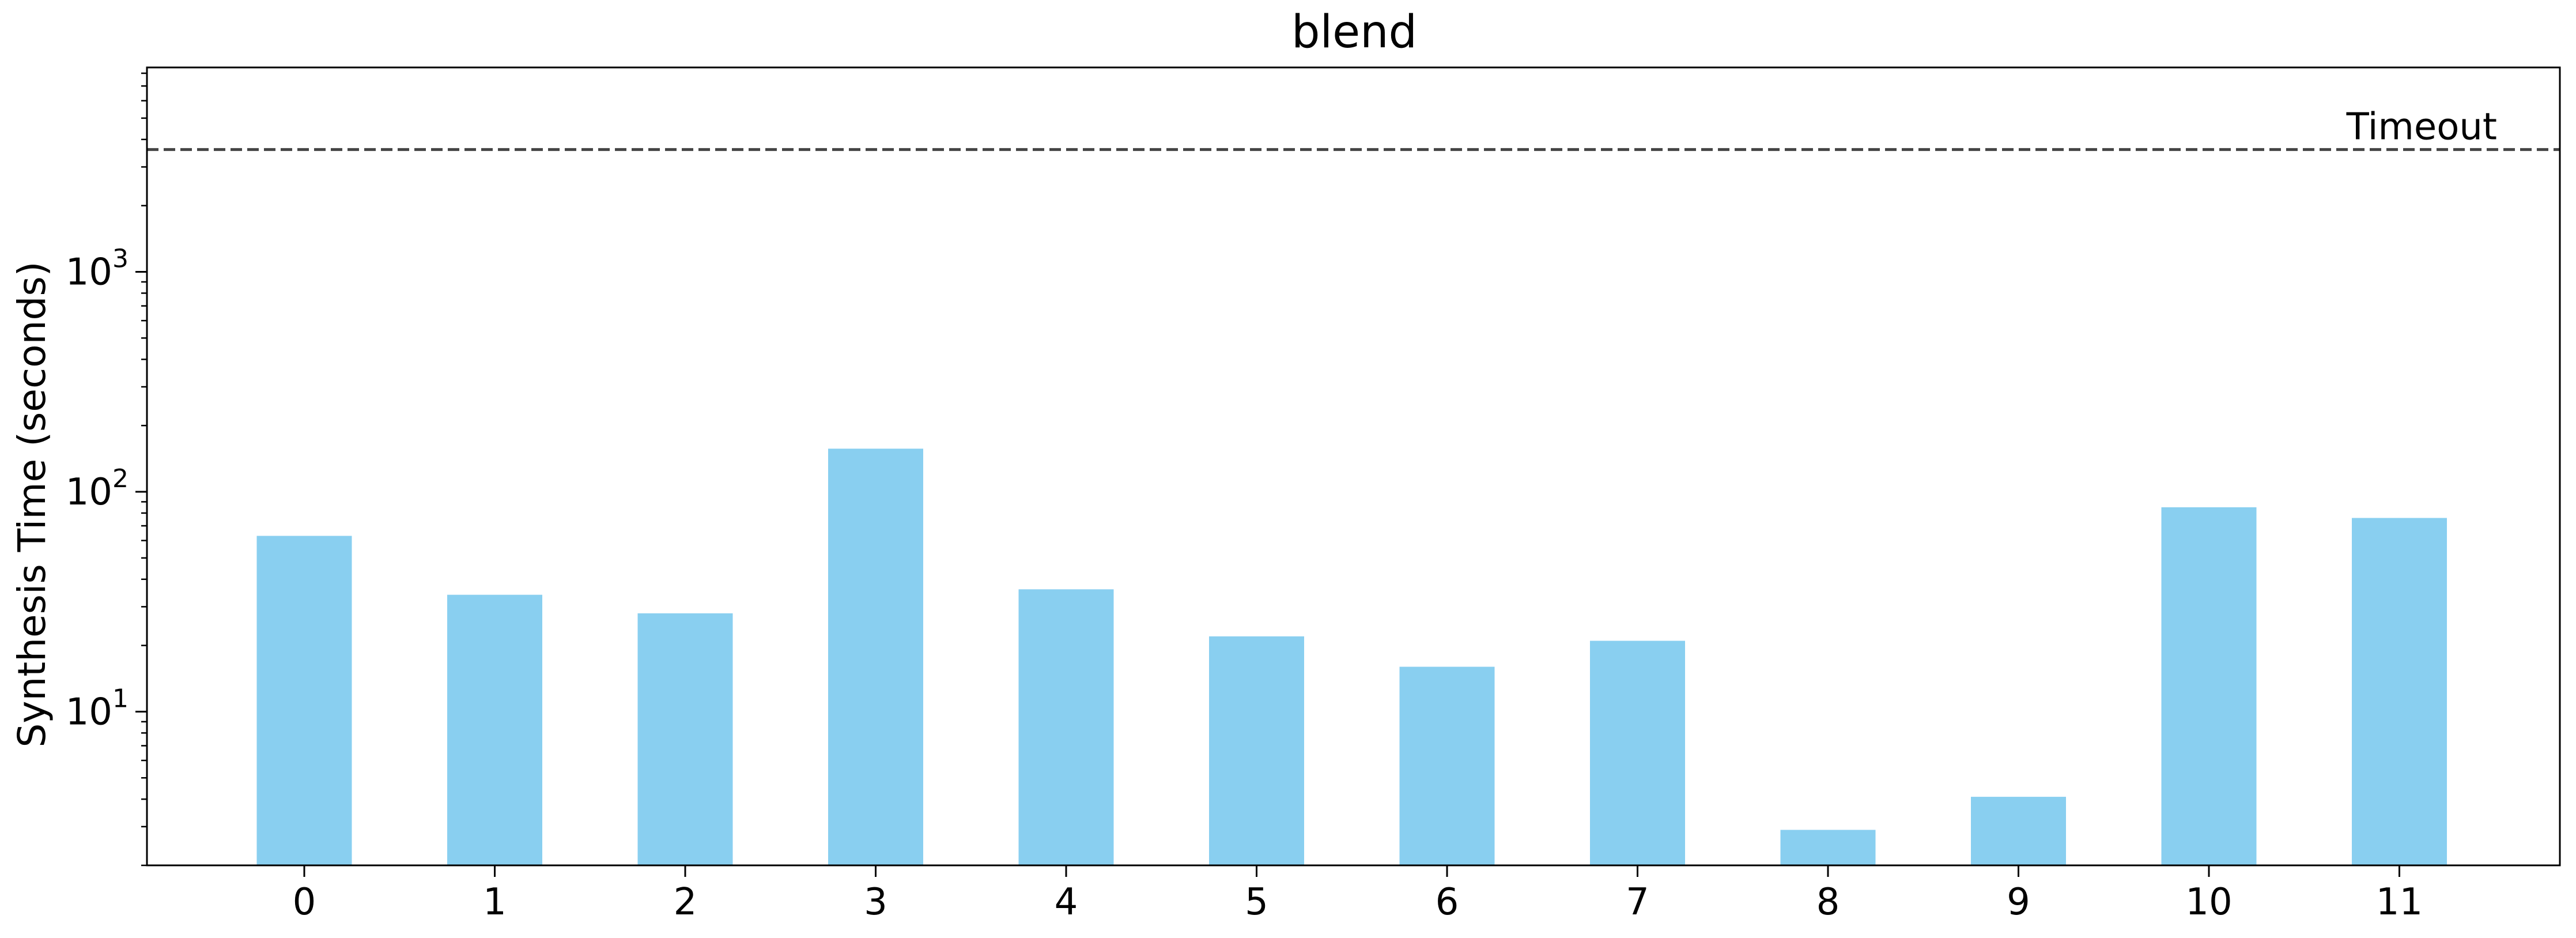  Describe the element at coordinates (1066, 902) in the screenshot. I see `x-tick-label: 4` at that location.